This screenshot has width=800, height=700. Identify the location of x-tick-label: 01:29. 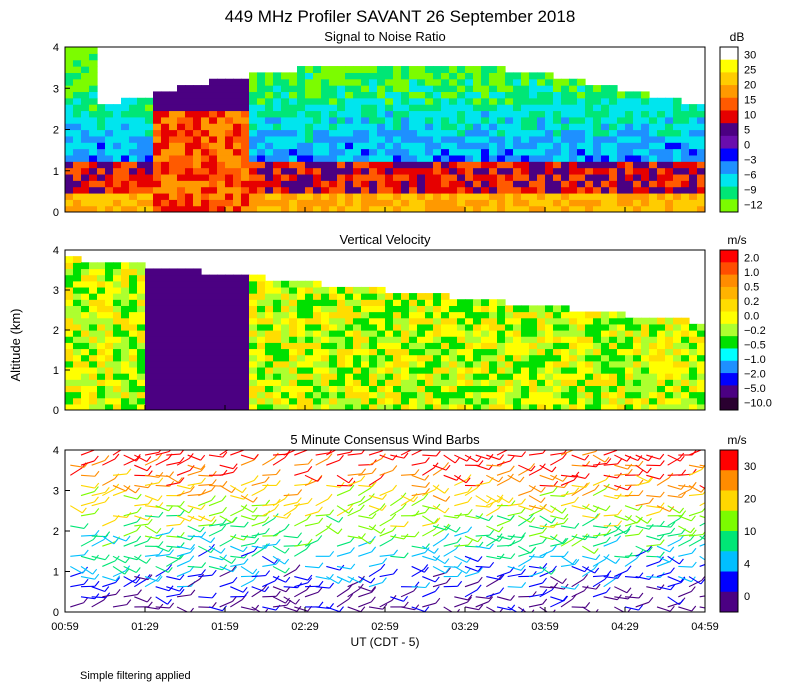
(145, 627).